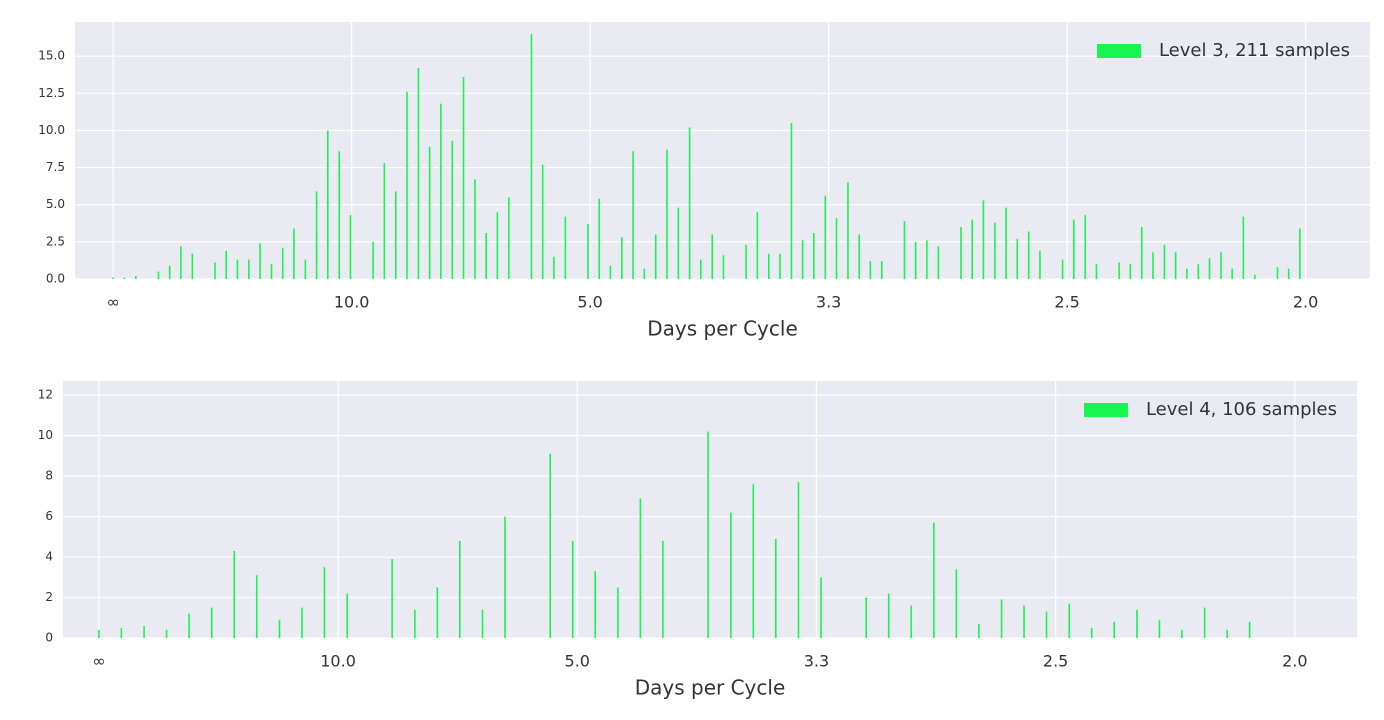  What do you see at coordinates (49, 597) in the screenshot?
I see `y-tick-label: 2` at bounding box center [49, 597].